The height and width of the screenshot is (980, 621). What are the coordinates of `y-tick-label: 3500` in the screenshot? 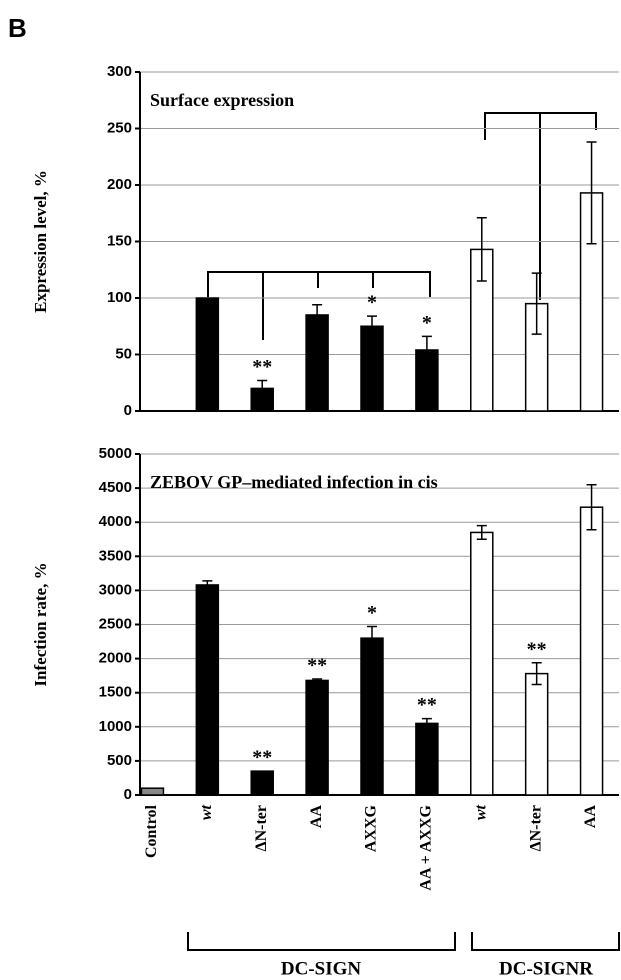 It's located at (115, 555).